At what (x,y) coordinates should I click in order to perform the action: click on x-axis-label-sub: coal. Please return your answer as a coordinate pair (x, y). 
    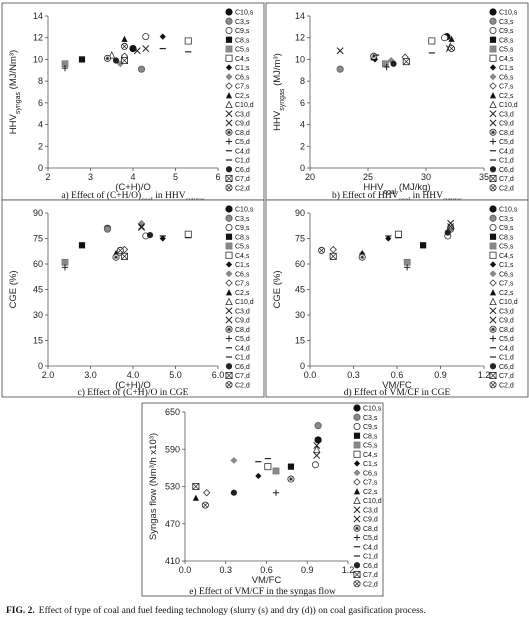
    Looking at the image, I should click on (389, 192).